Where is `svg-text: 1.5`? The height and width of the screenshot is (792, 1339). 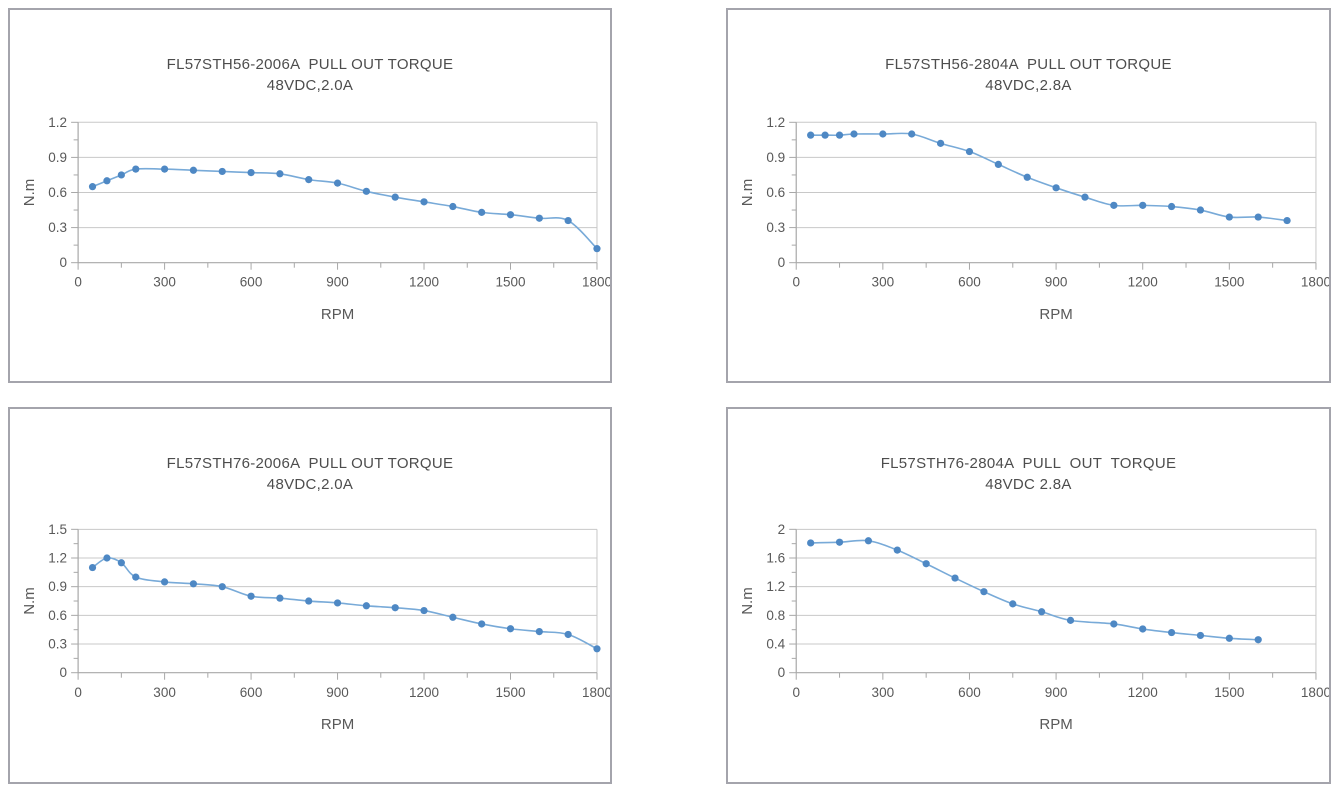 svg-text: 1.5 is located at coordinates (57, 529).